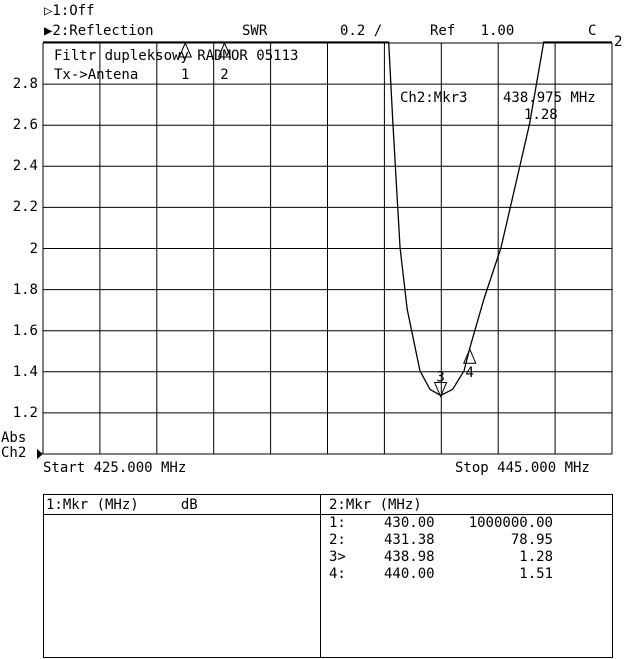 The width and height of the screenshot is (640, 659). What do you see at coordinates (115, 468) in the screenshot?
I see `start-frequency: Start 425.000 MHz` at bounding box center [115, 468].